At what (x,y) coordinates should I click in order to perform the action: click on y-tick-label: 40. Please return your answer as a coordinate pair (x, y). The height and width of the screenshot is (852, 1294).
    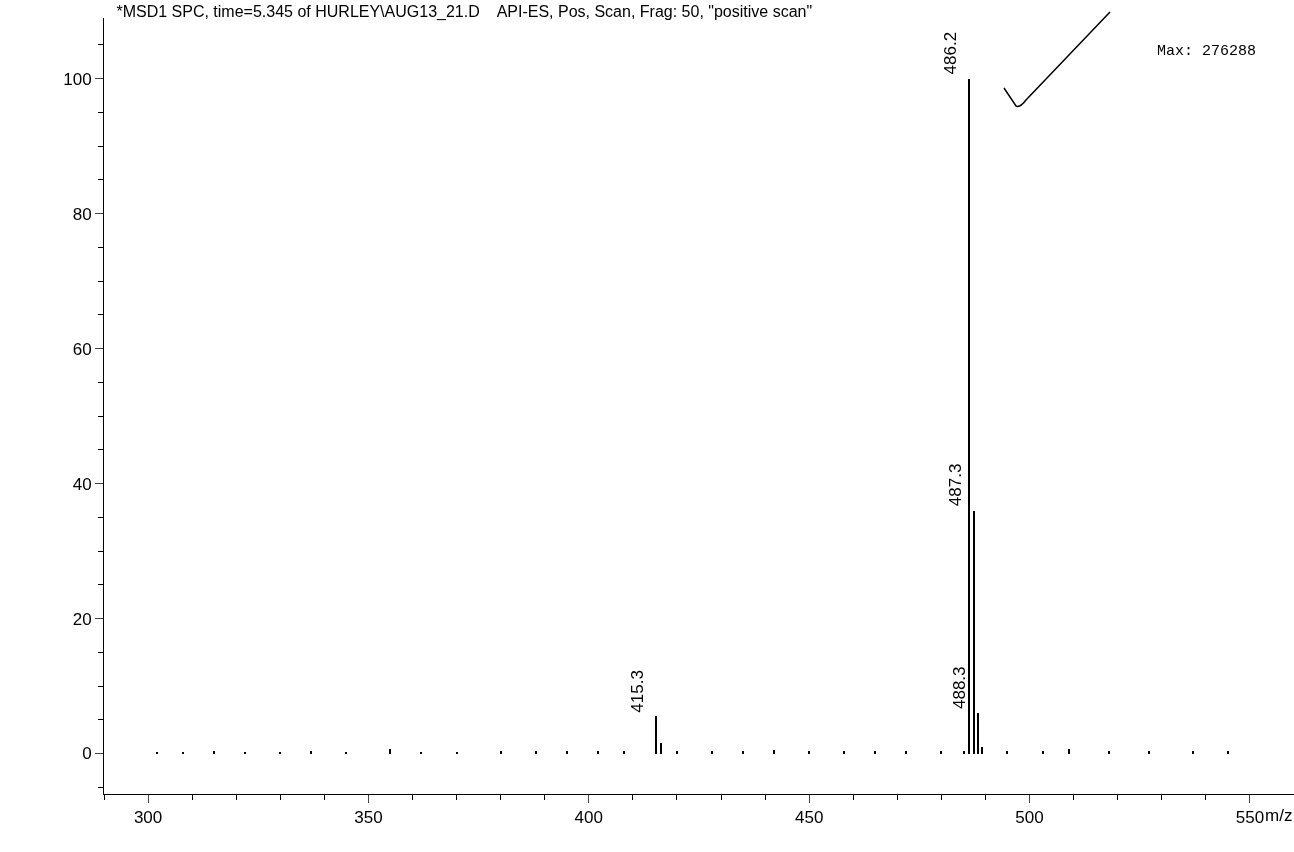
    Looking at the image, I should click on (82, 484).